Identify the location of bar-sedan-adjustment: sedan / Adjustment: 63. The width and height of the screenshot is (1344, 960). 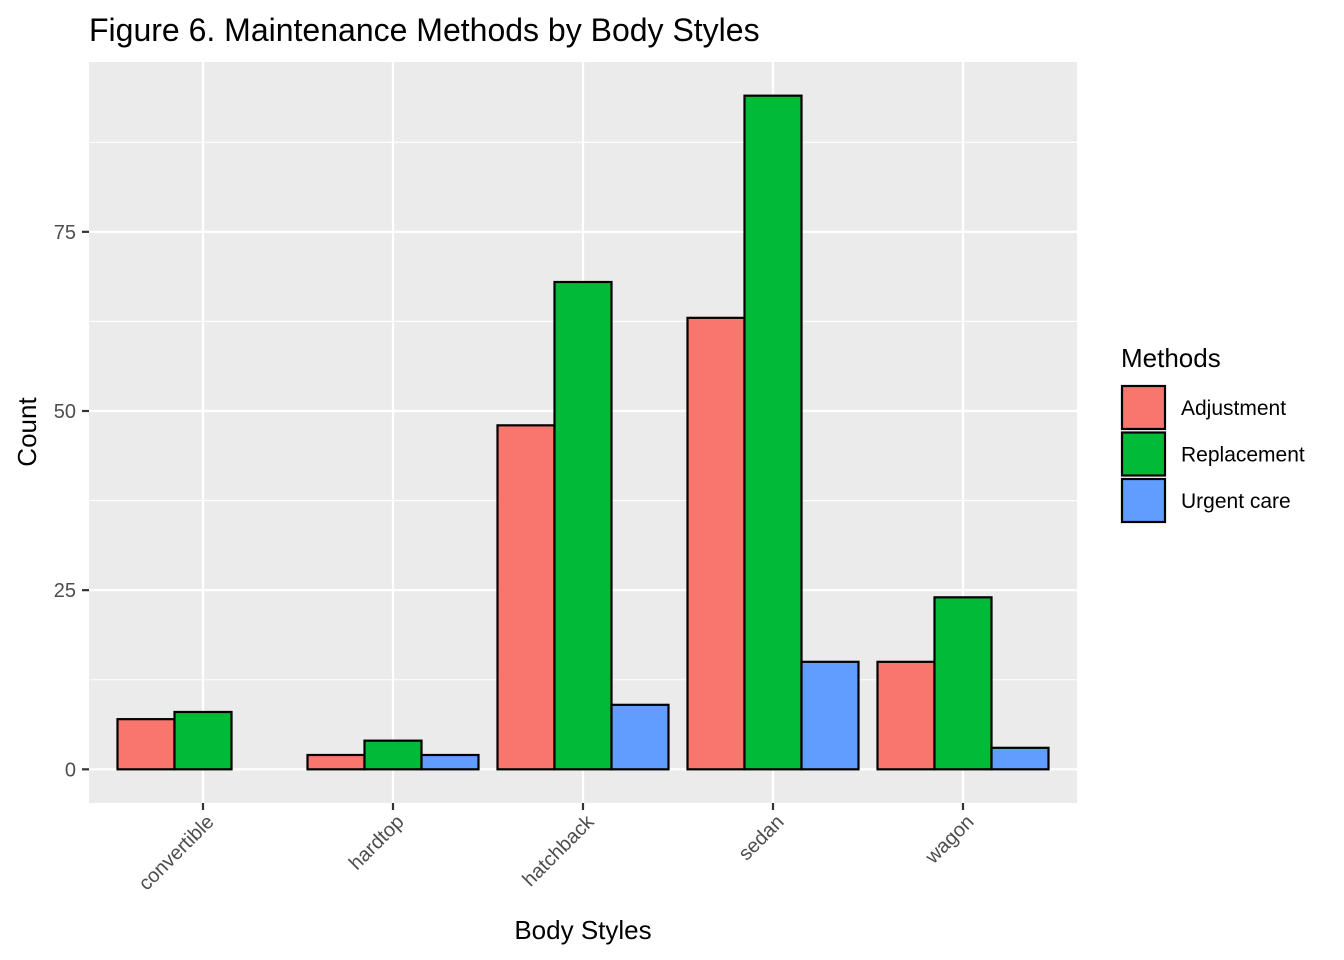
(716, 543).